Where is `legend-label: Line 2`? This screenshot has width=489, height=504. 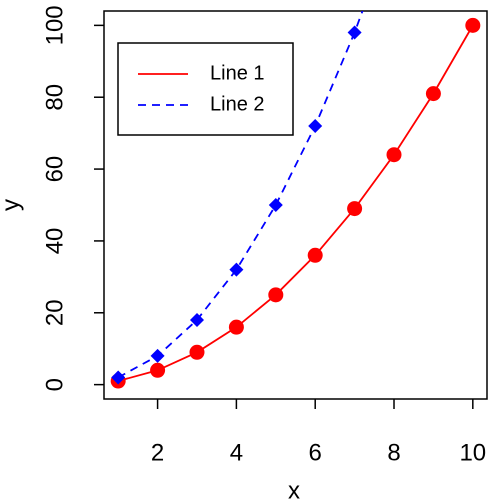 legend-label: Line 2 is located at coordinates (237, 104).